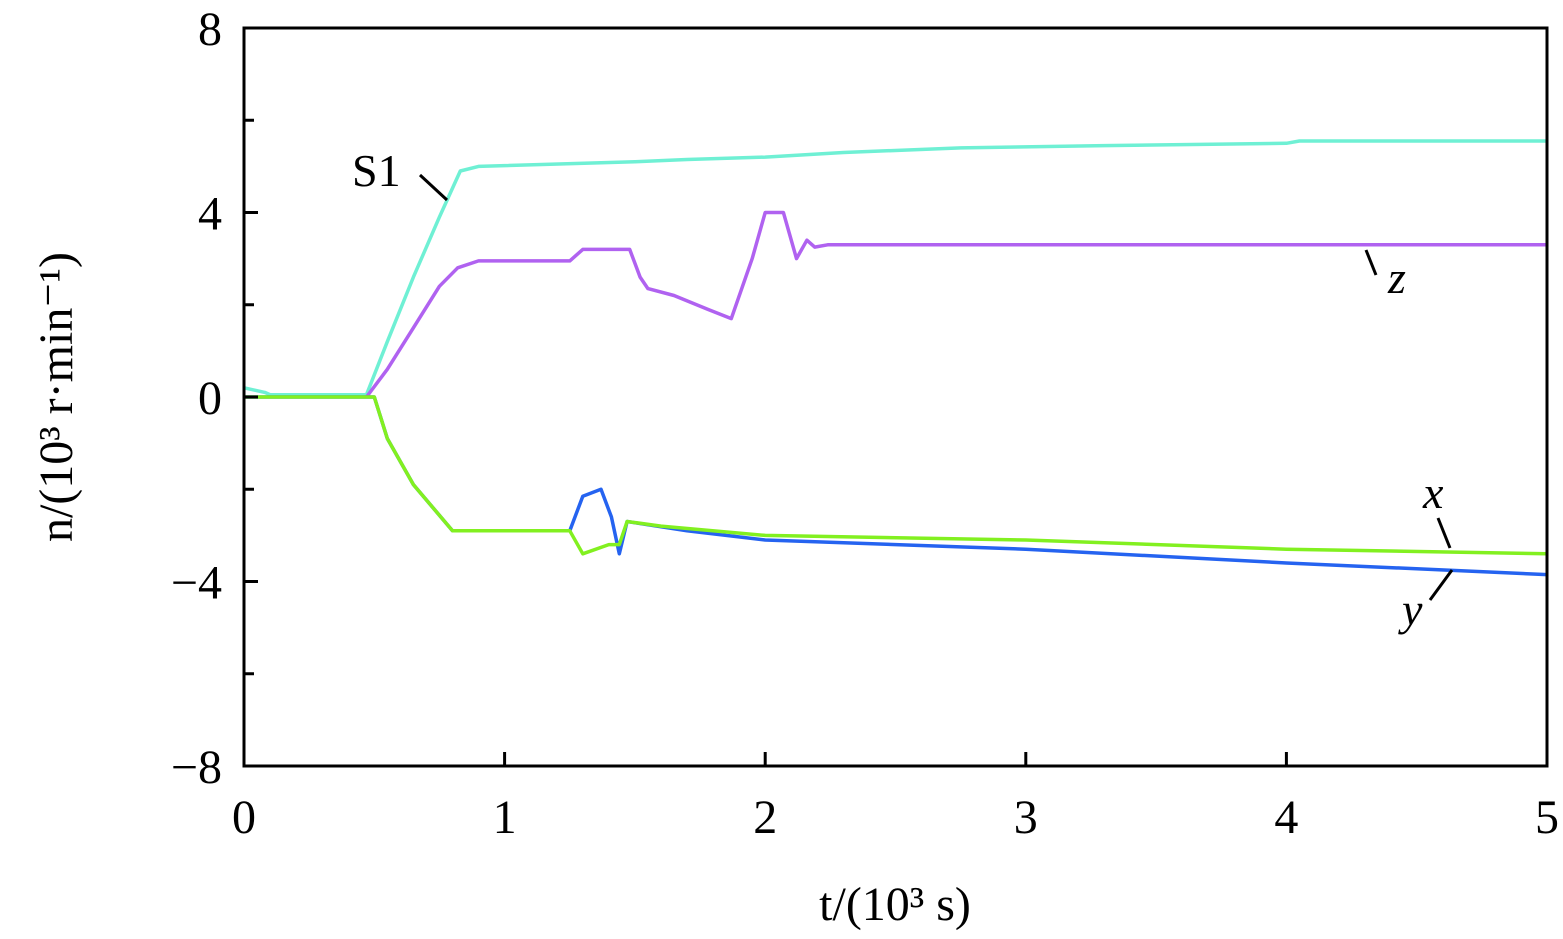 The image size is (1563, 939). I want to click on leader-line-x, so click(1444, 533).